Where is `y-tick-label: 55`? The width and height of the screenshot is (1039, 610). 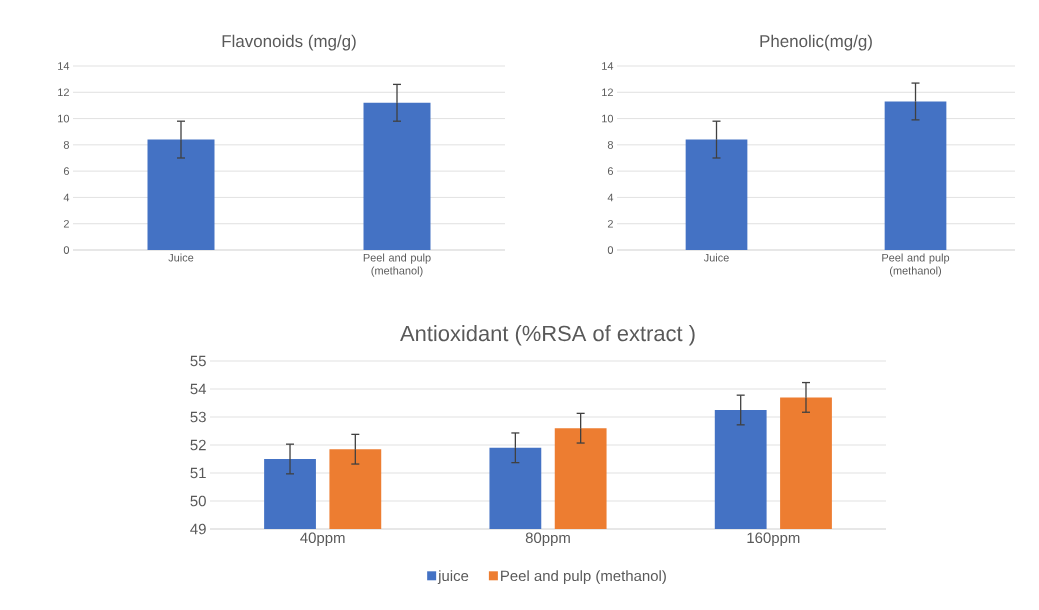
y-tick-label: 55 is located at coordinates (198, 361).